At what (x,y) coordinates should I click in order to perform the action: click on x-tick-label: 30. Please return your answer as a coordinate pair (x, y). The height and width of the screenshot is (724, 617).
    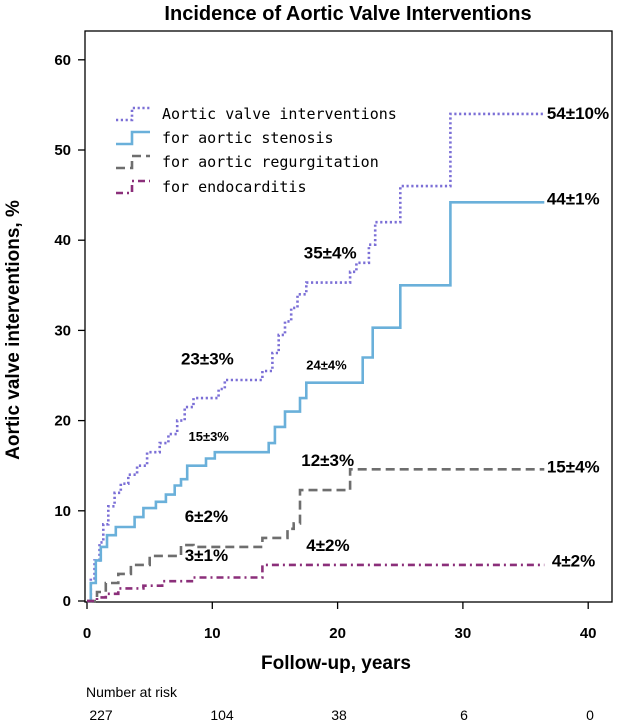
    Looking at the image, I should click on (463, 633).